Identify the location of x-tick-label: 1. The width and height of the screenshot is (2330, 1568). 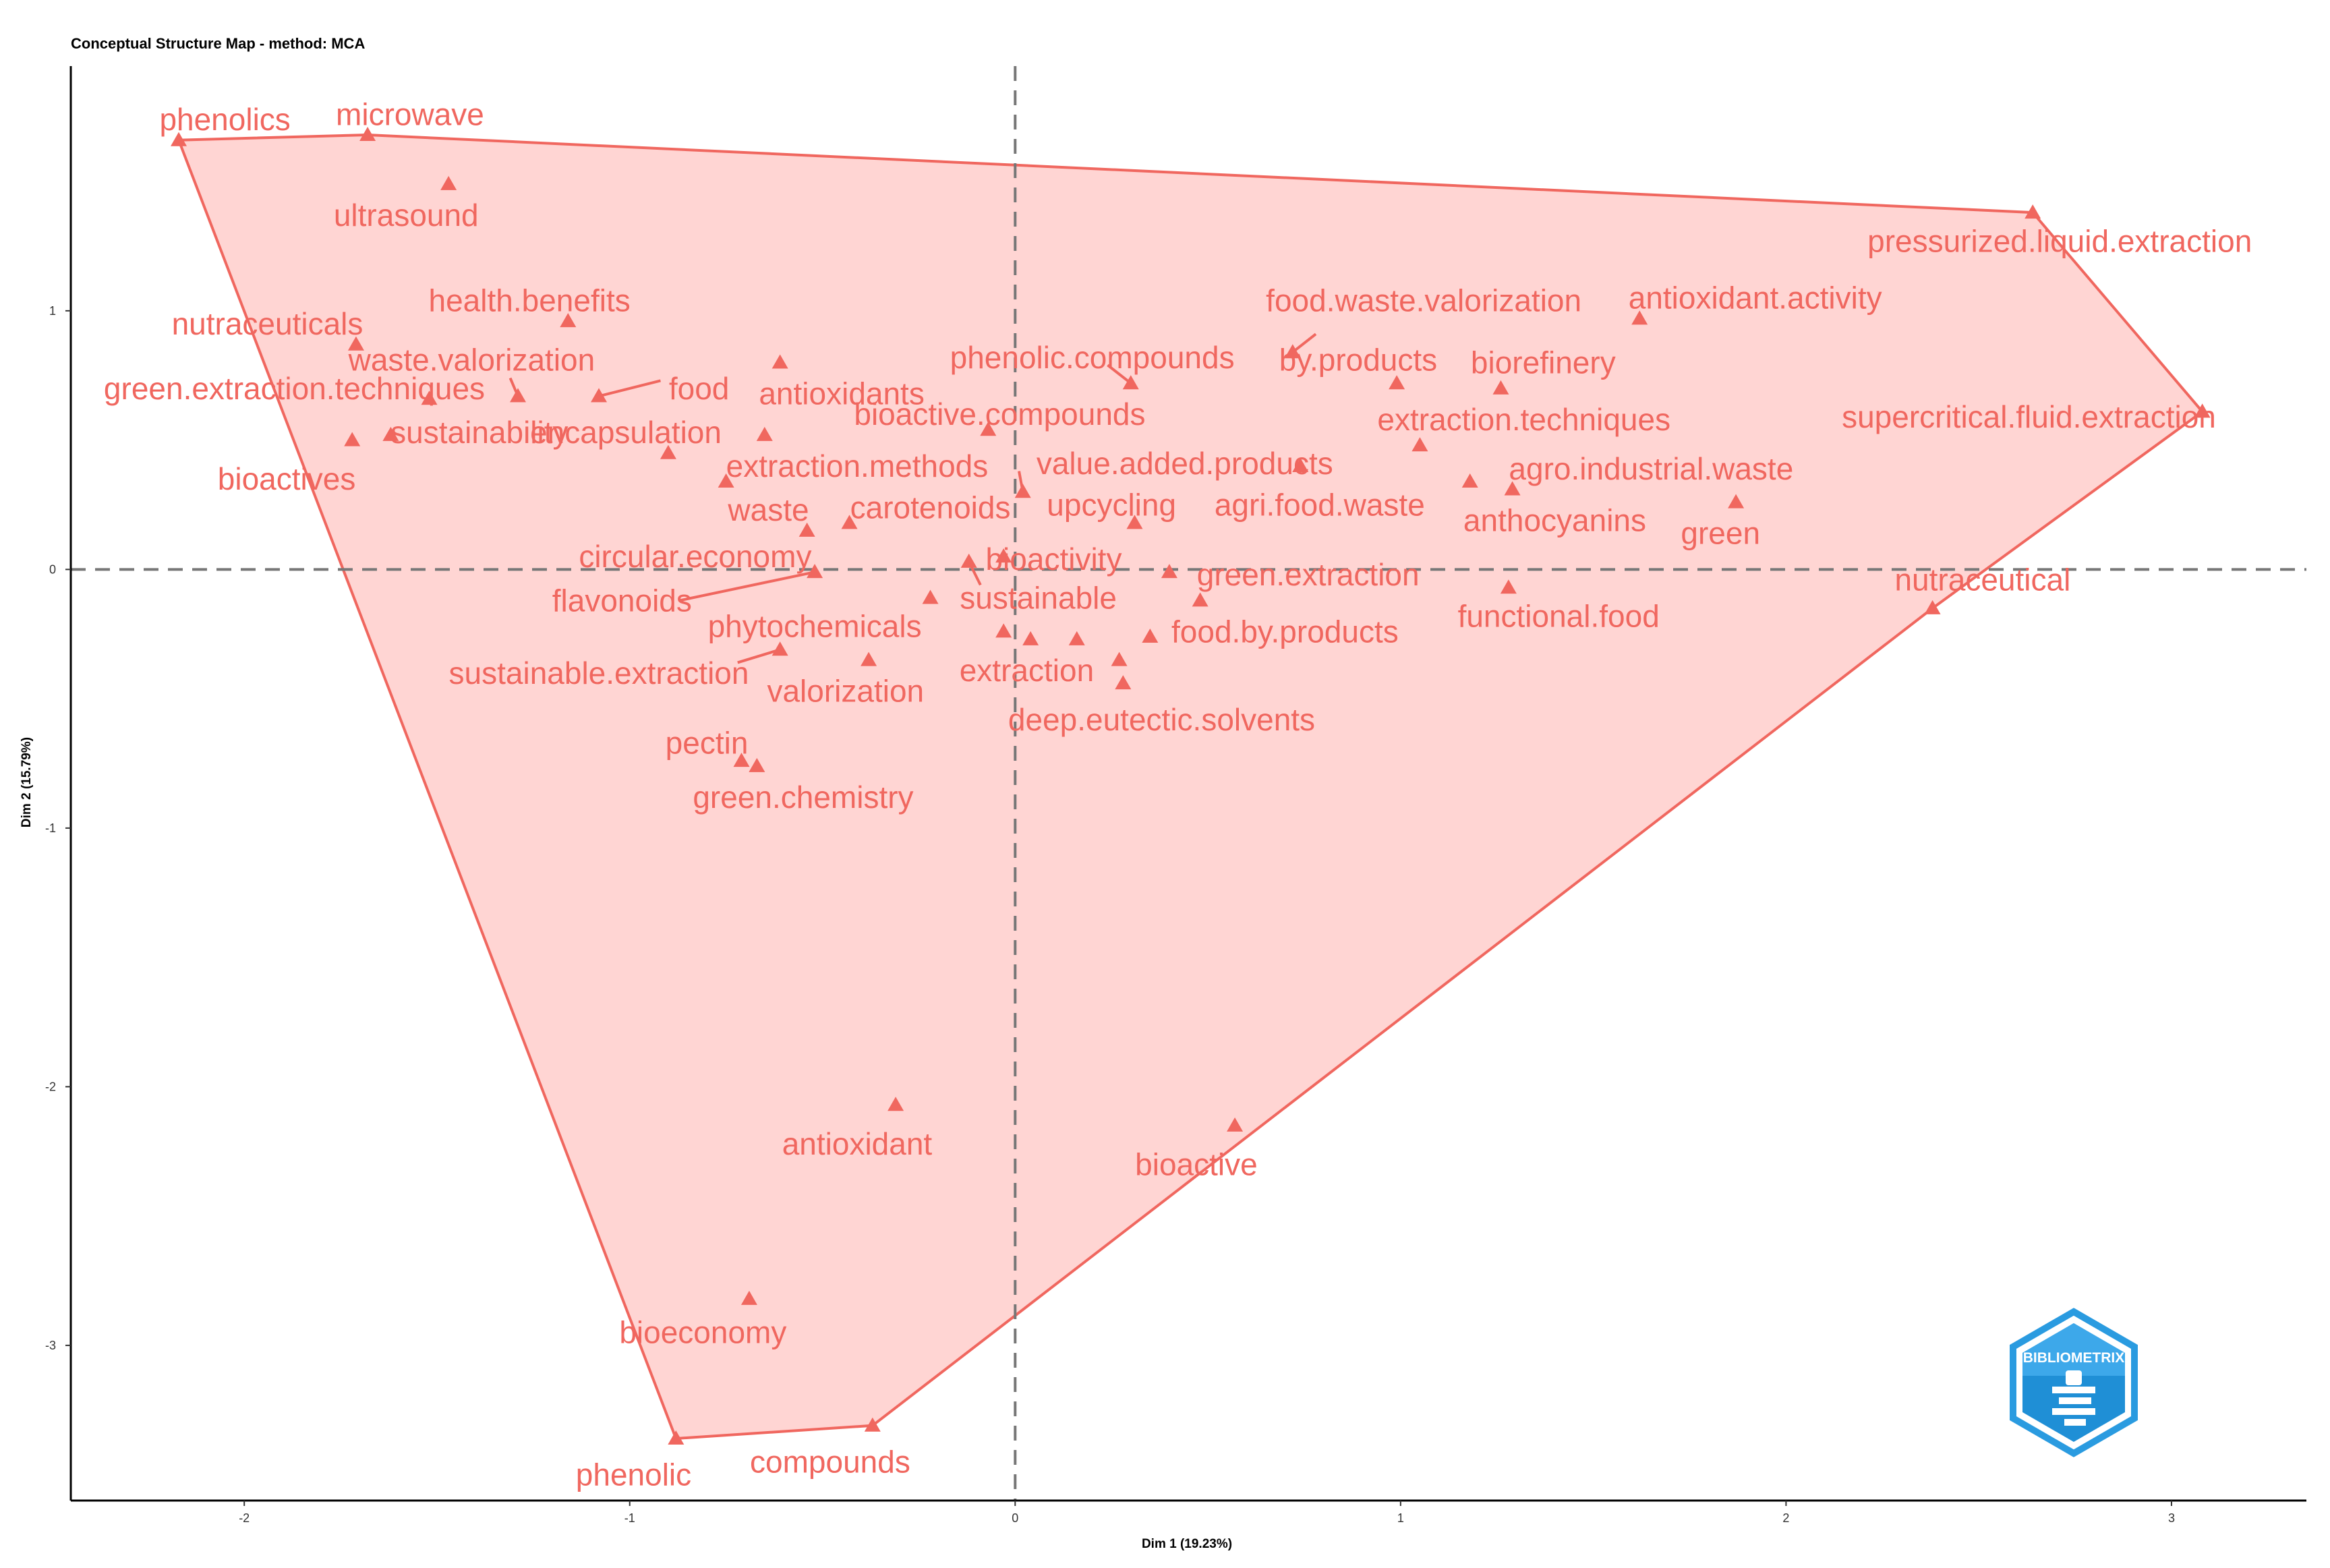
(1401, 1518).